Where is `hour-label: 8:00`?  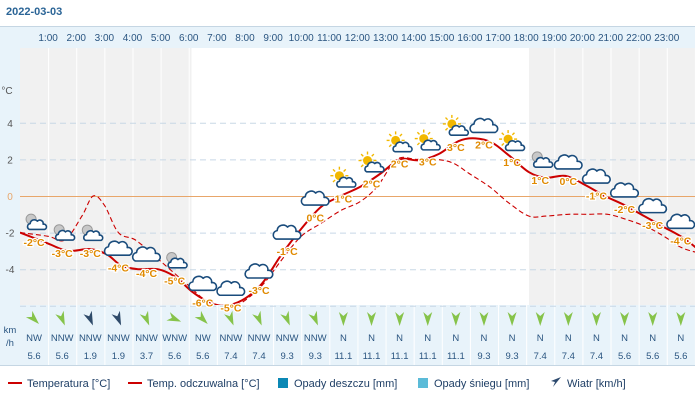 hour-label: 8:00 is located at coordinates (245, 38).